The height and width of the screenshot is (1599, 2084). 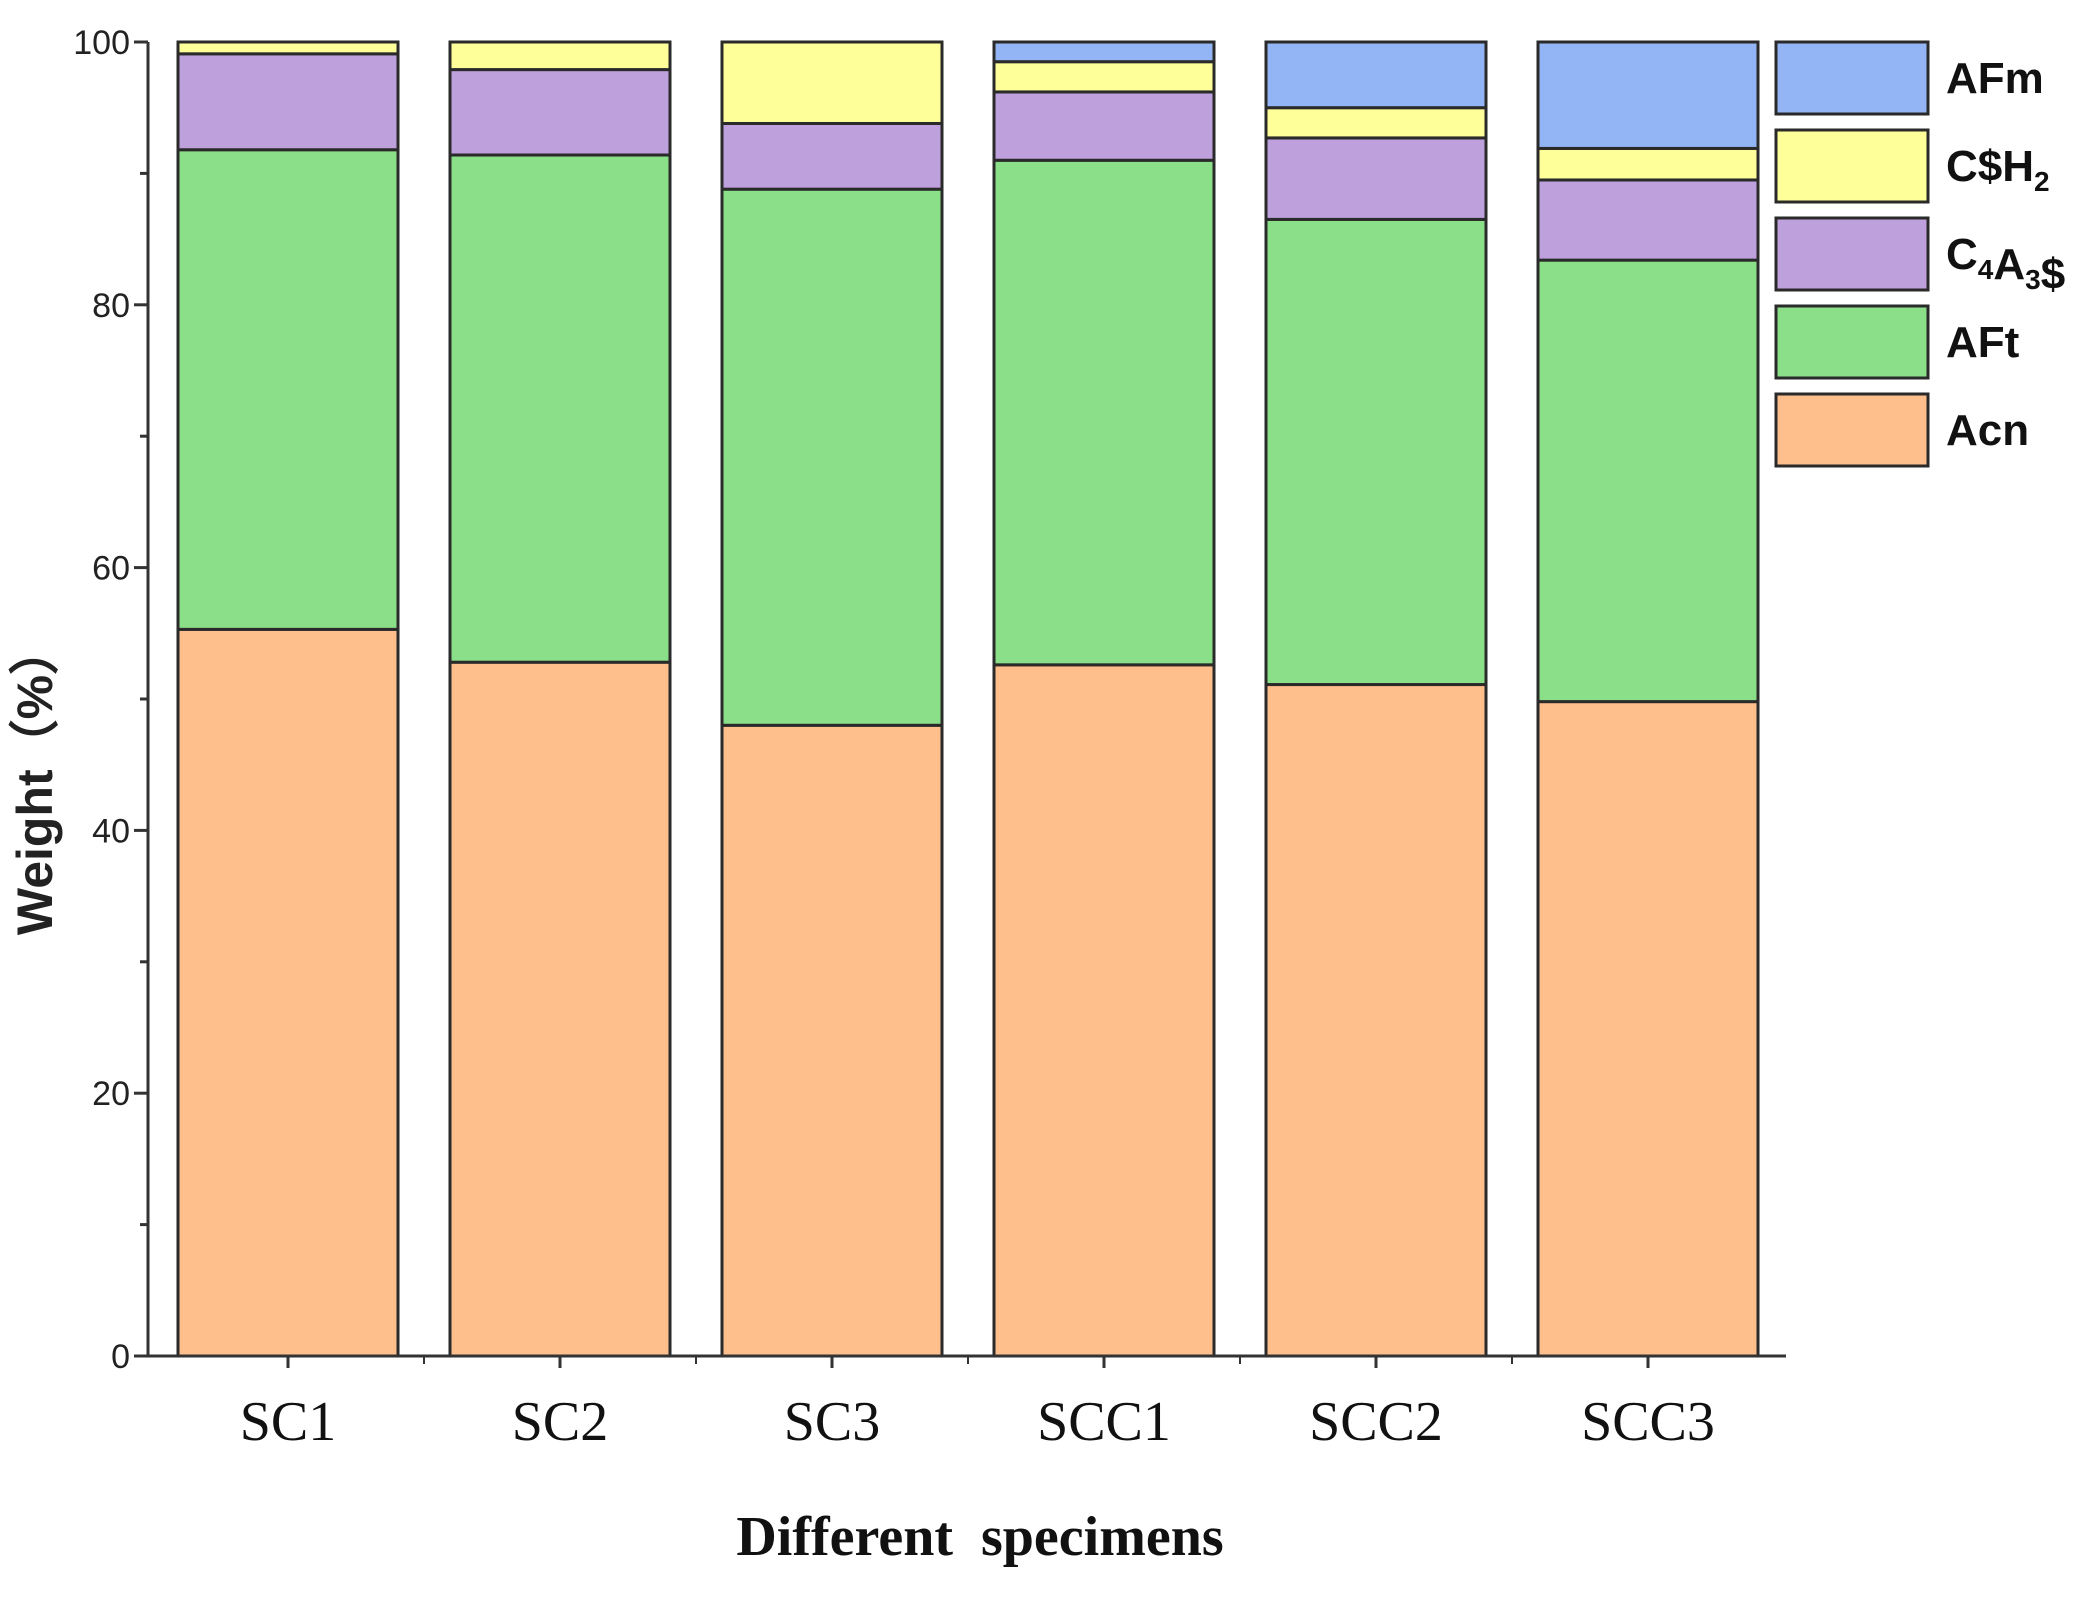 What do you see at coordinates (560, 56) in the screenshot?
I see `bar-segment-csh2-sc2` at bounding box center [560, 56].